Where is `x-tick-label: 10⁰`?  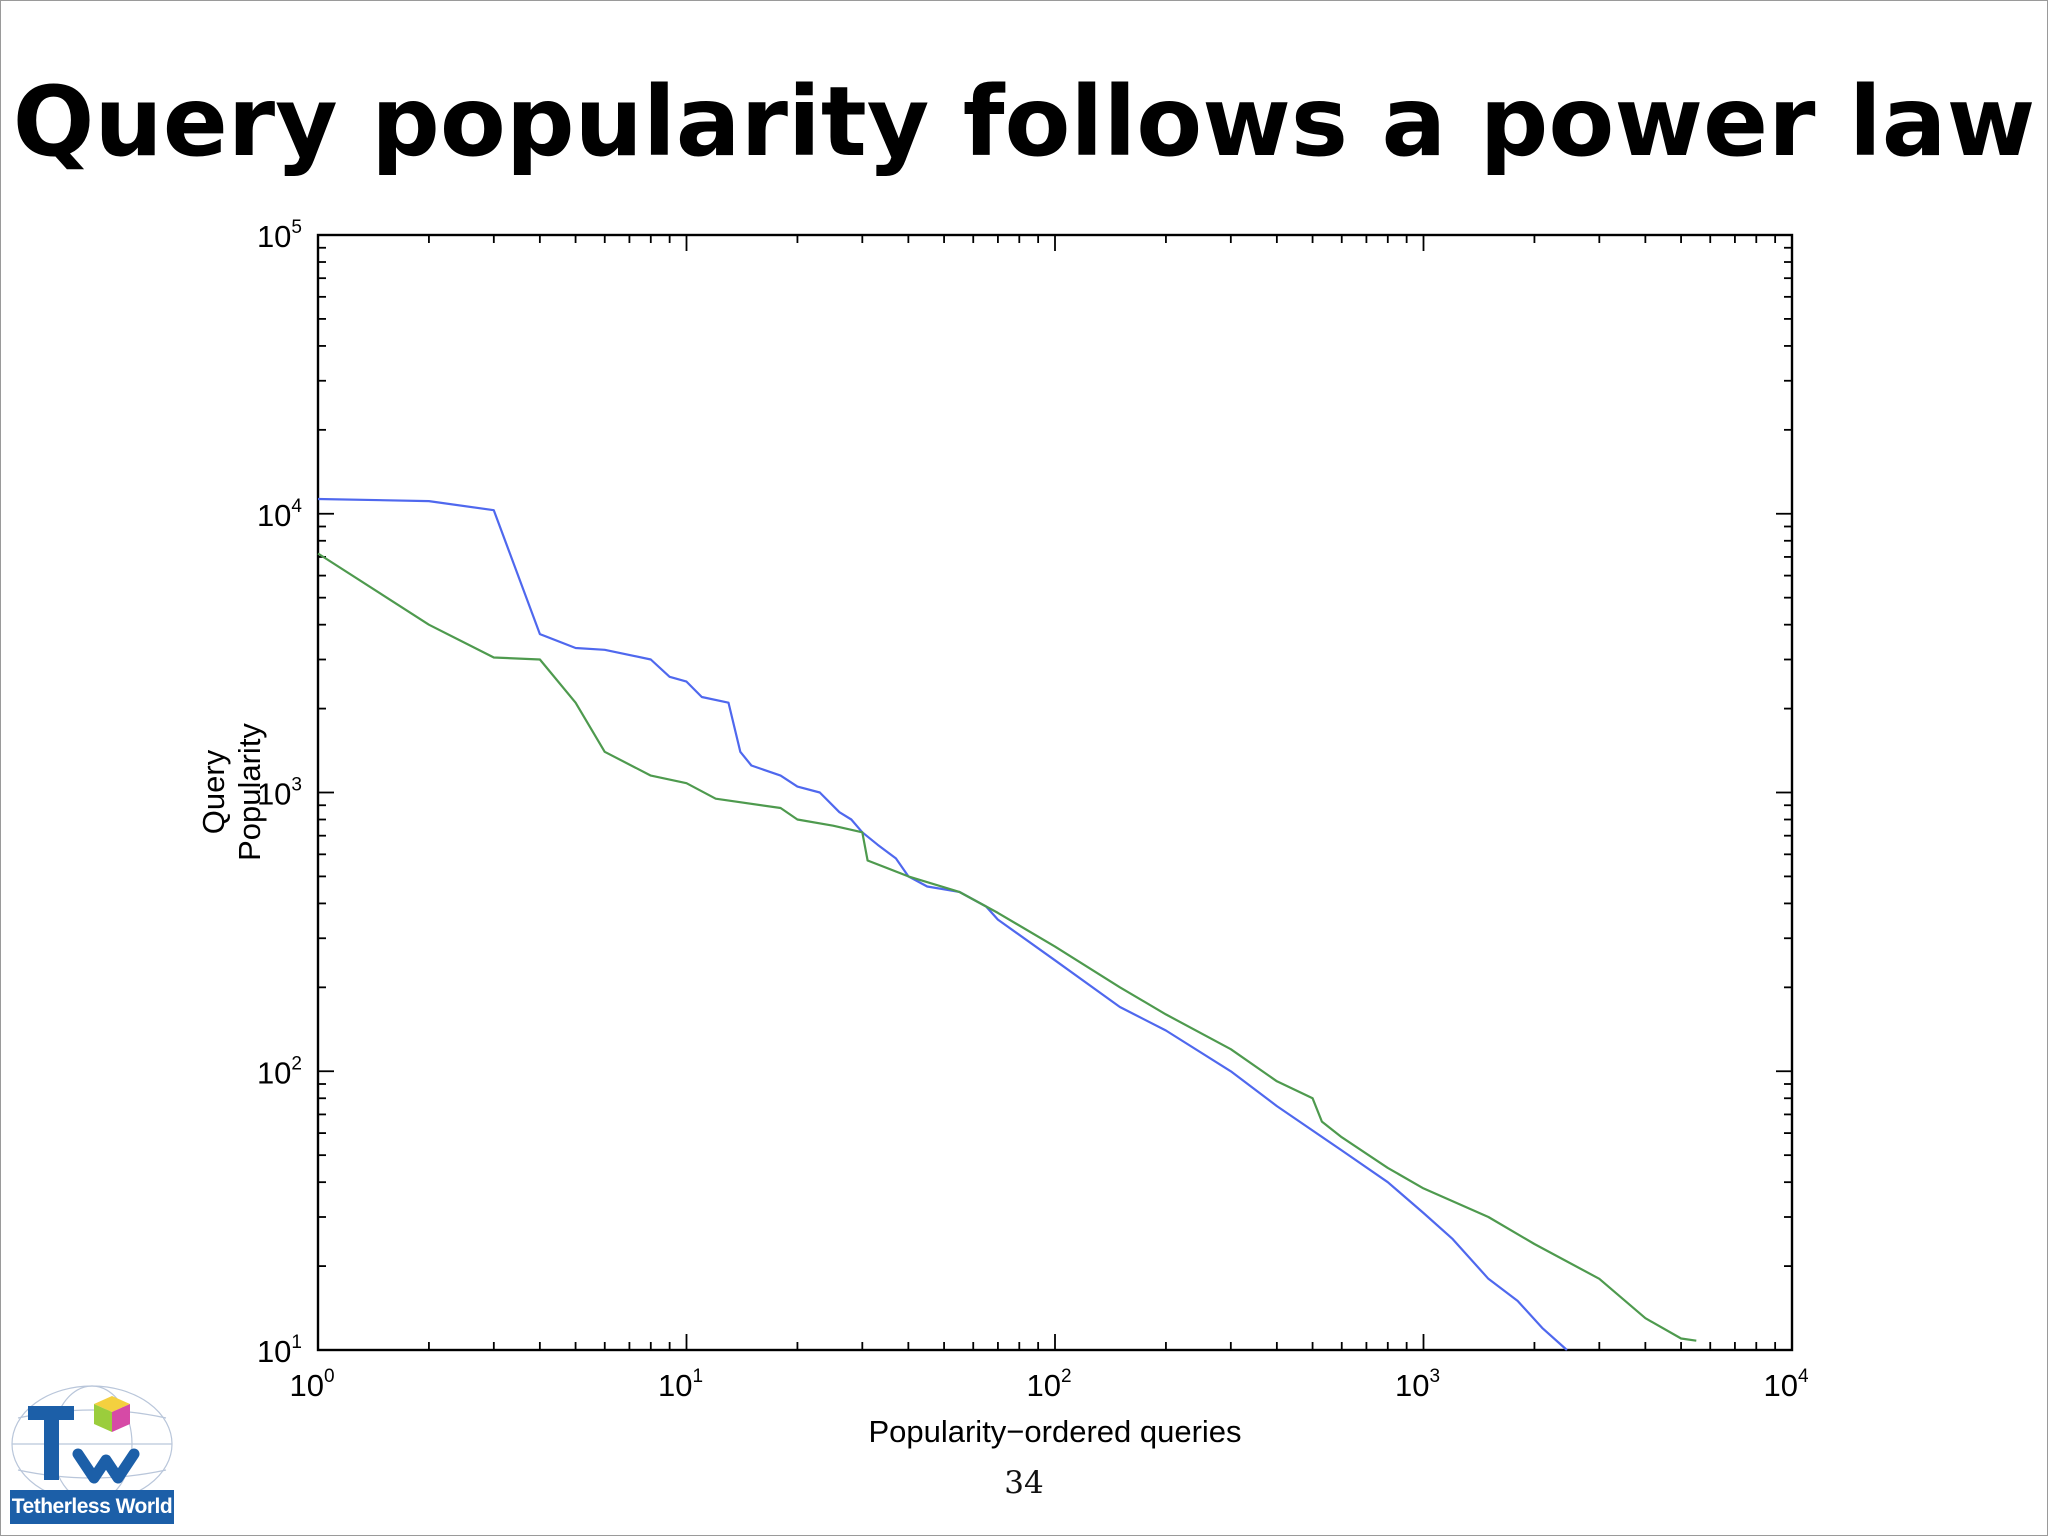
x-tick-label: 10⁰ is located at coordinates (311, 1384).